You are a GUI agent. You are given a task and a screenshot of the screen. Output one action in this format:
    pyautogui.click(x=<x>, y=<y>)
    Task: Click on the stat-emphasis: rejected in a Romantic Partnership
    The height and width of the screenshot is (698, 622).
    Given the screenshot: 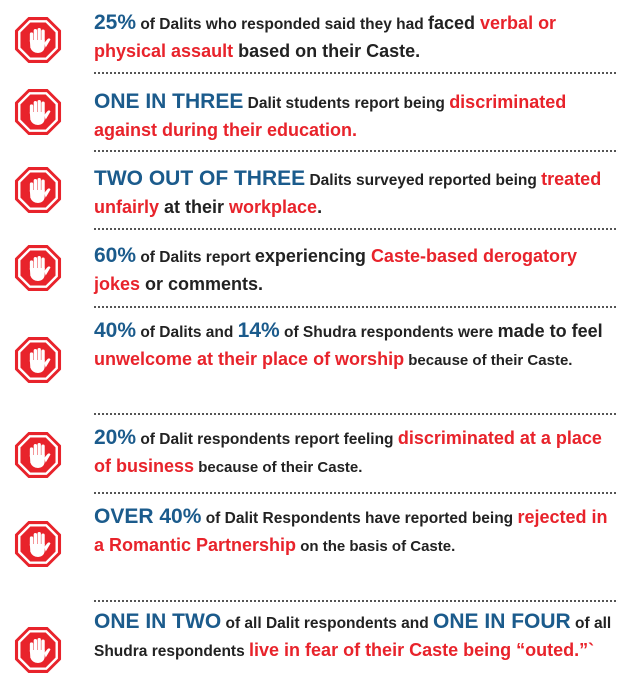 What is the action you would take?
    pyautogui.click(x=351, y=531)
    